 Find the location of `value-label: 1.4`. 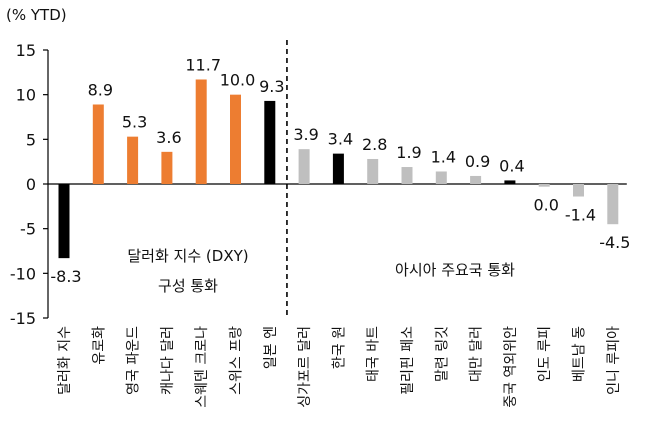

value-label: 1.4 is located at coordinates (443, 156).